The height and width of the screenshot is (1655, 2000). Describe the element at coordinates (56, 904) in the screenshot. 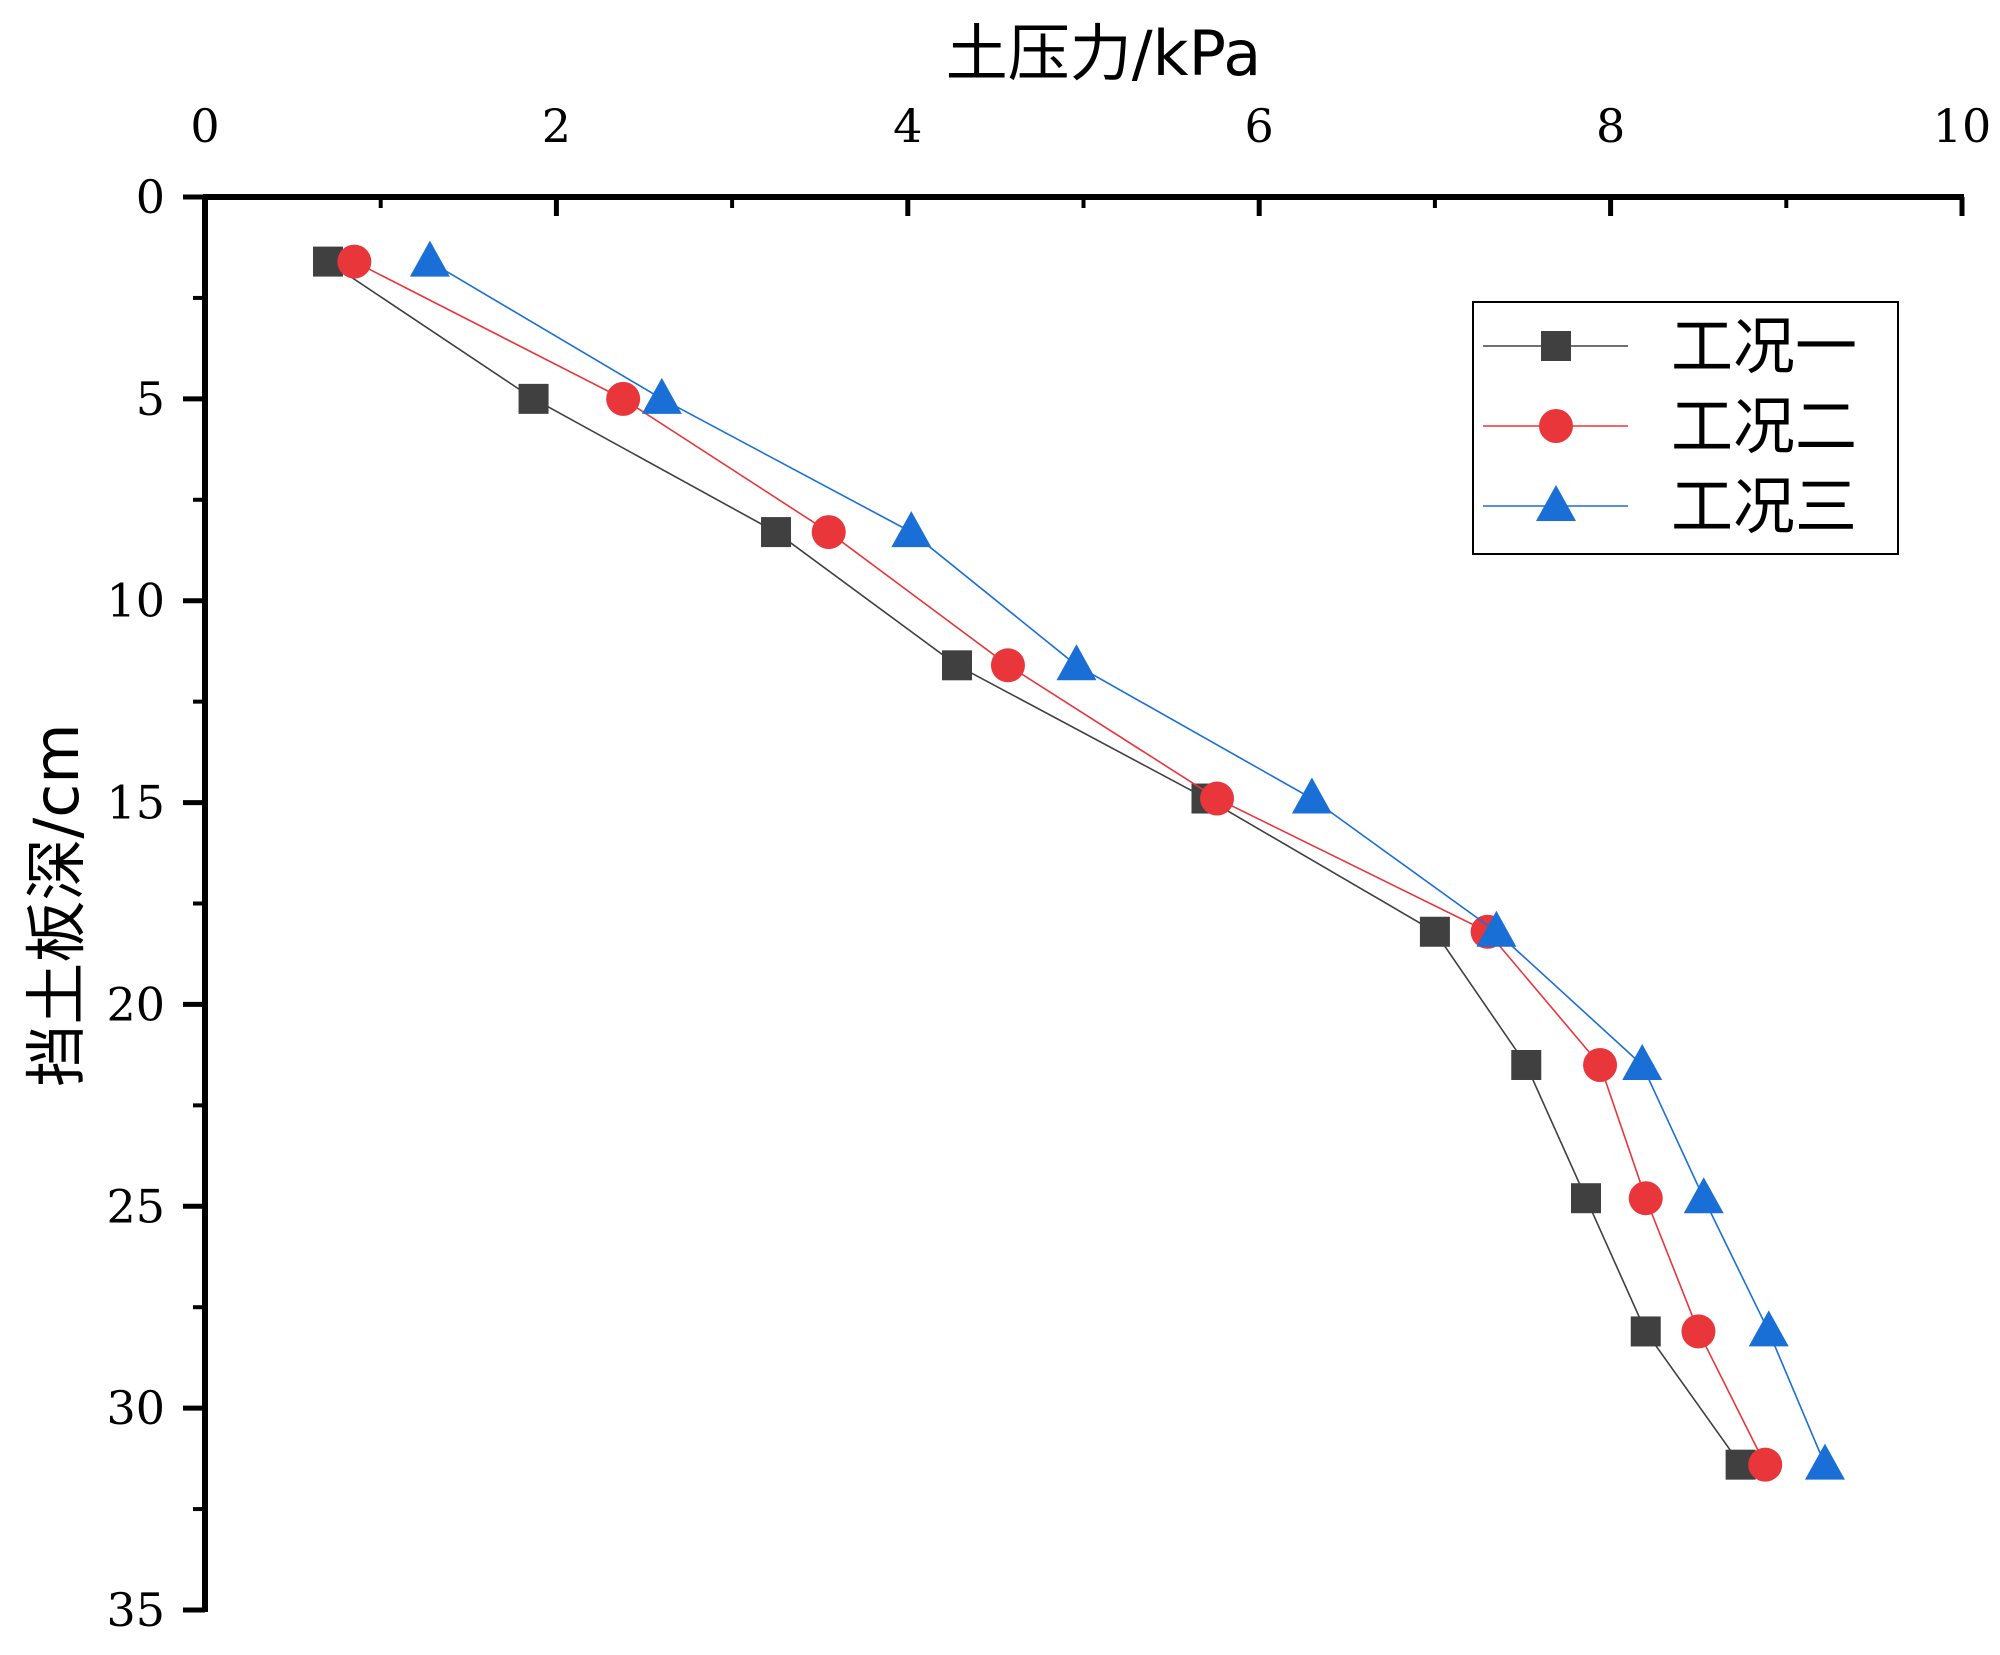

I see `y-axis-title: 挡土板深/cm` at that location.